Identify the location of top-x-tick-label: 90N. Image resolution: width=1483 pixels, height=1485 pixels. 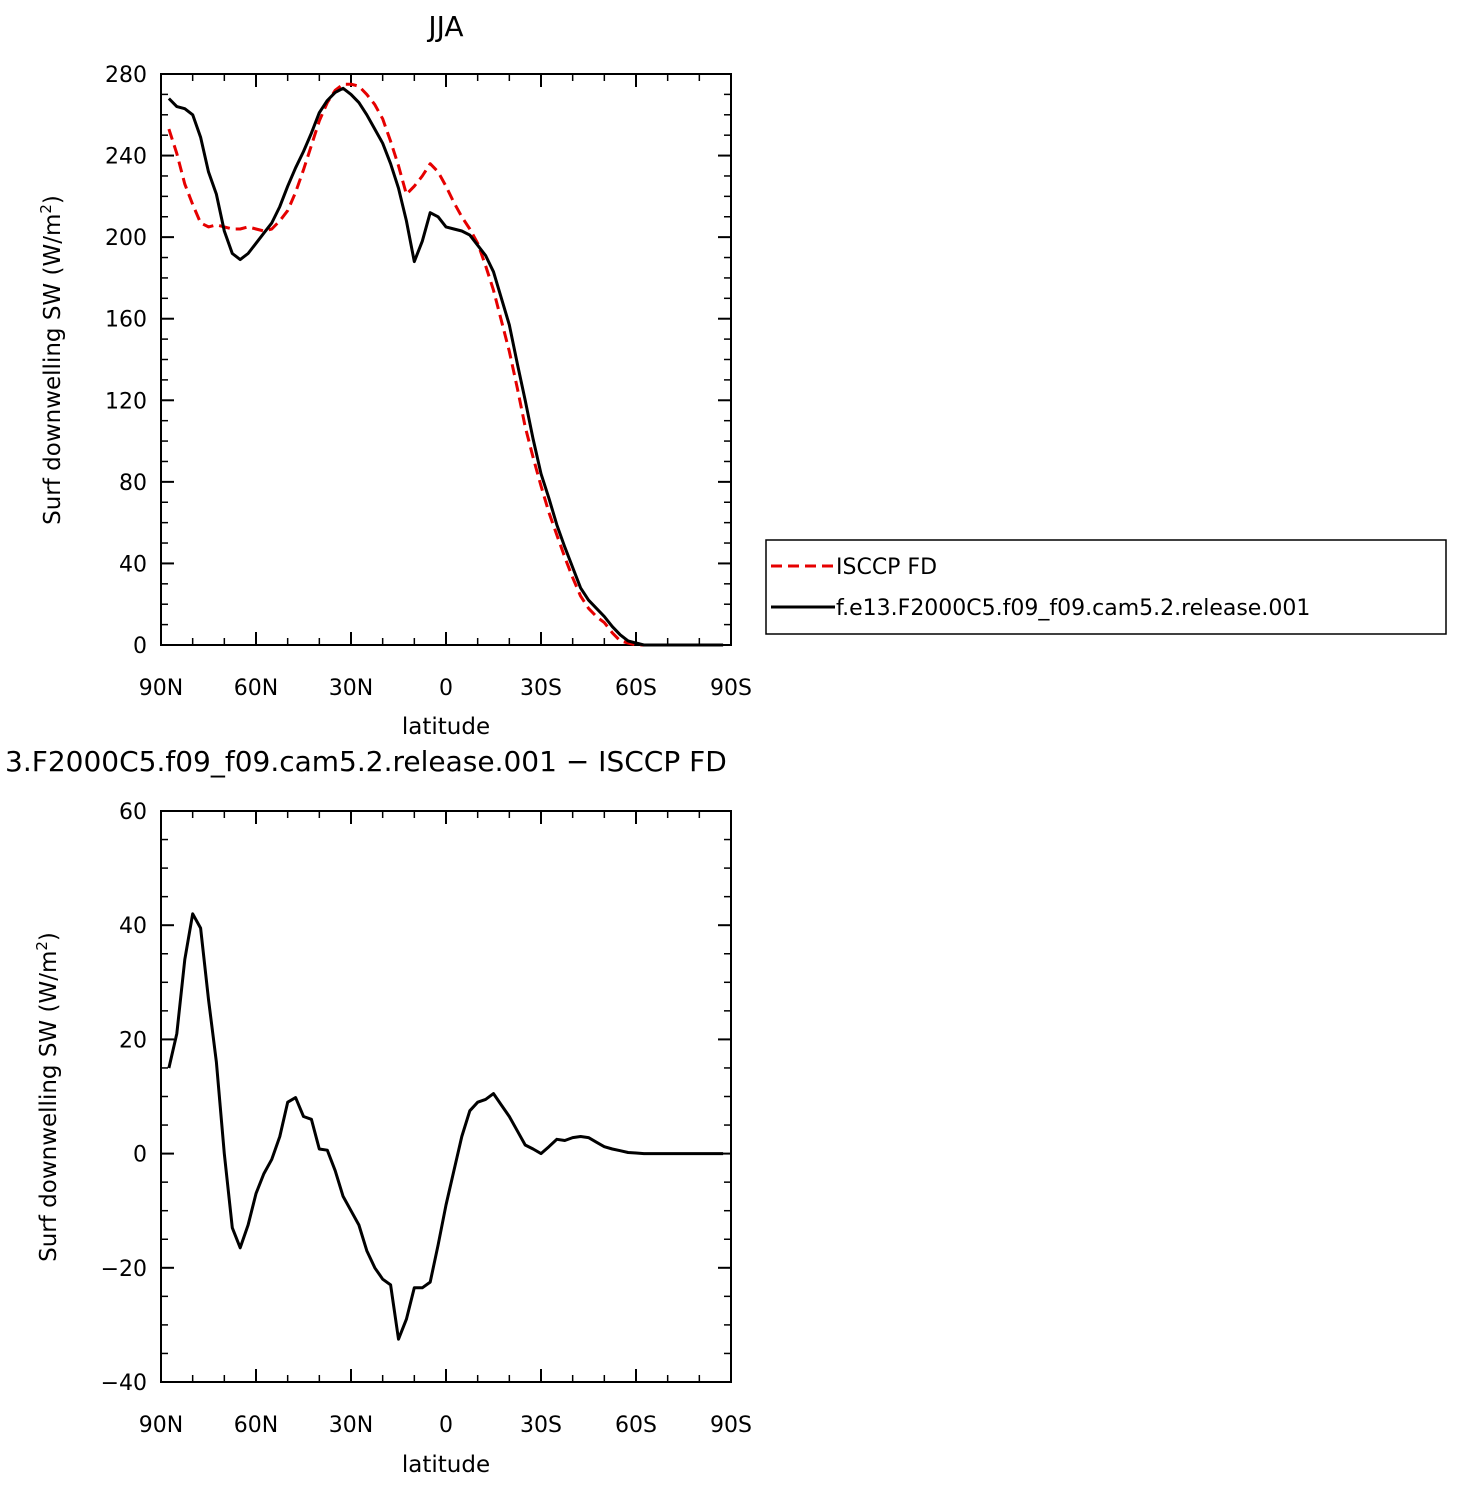
(161, 688).